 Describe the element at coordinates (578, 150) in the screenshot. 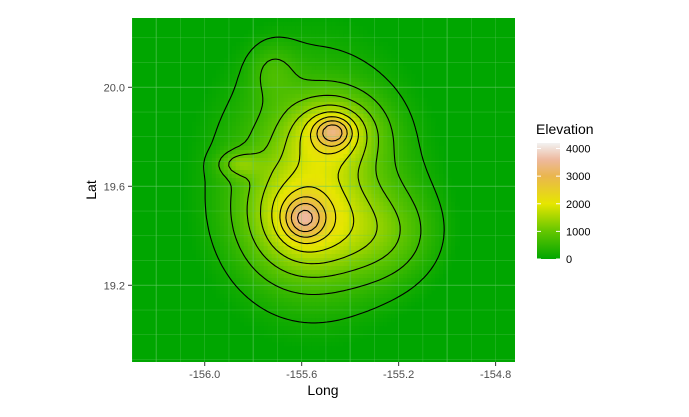

I see `legend-label: 4000` at that location.